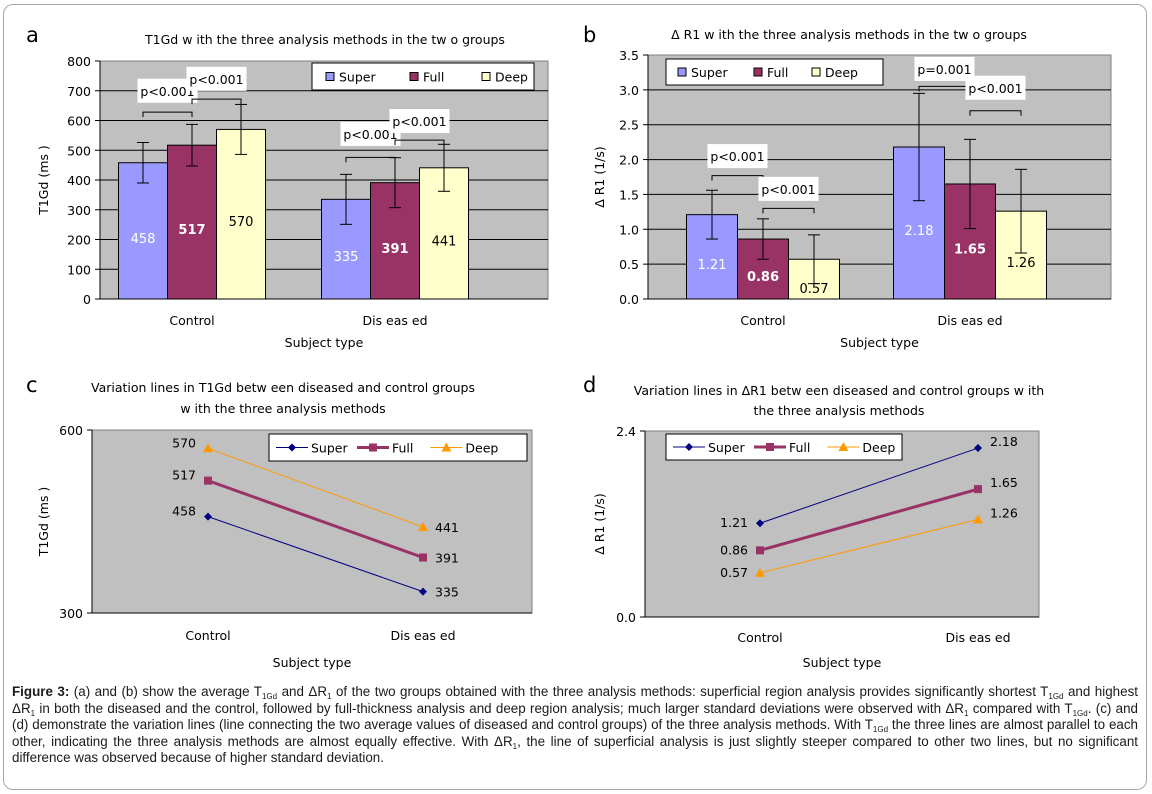 The width and height of the screenshot is (1152, 794). Describe the element at coordinates (629, 299) in the screenshot. I see `y-tick-label: 0.0` at that location.